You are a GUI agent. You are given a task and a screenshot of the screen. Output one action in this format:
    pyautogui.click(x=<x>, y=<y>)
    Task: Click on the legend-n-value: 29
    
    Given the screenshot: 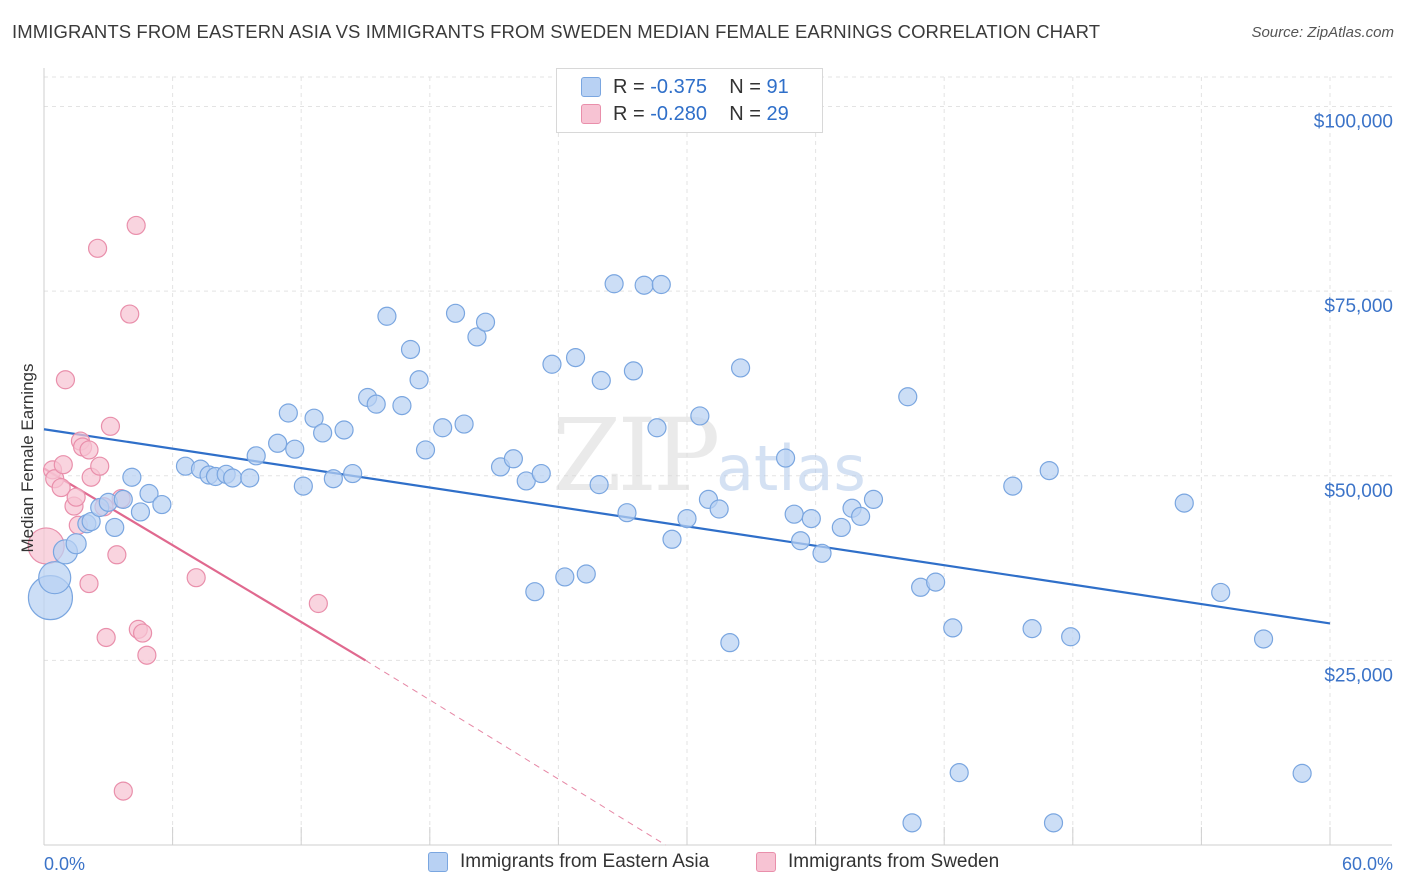 What is the action you would take?
    pyautogui.click(x=777, y=113)
    